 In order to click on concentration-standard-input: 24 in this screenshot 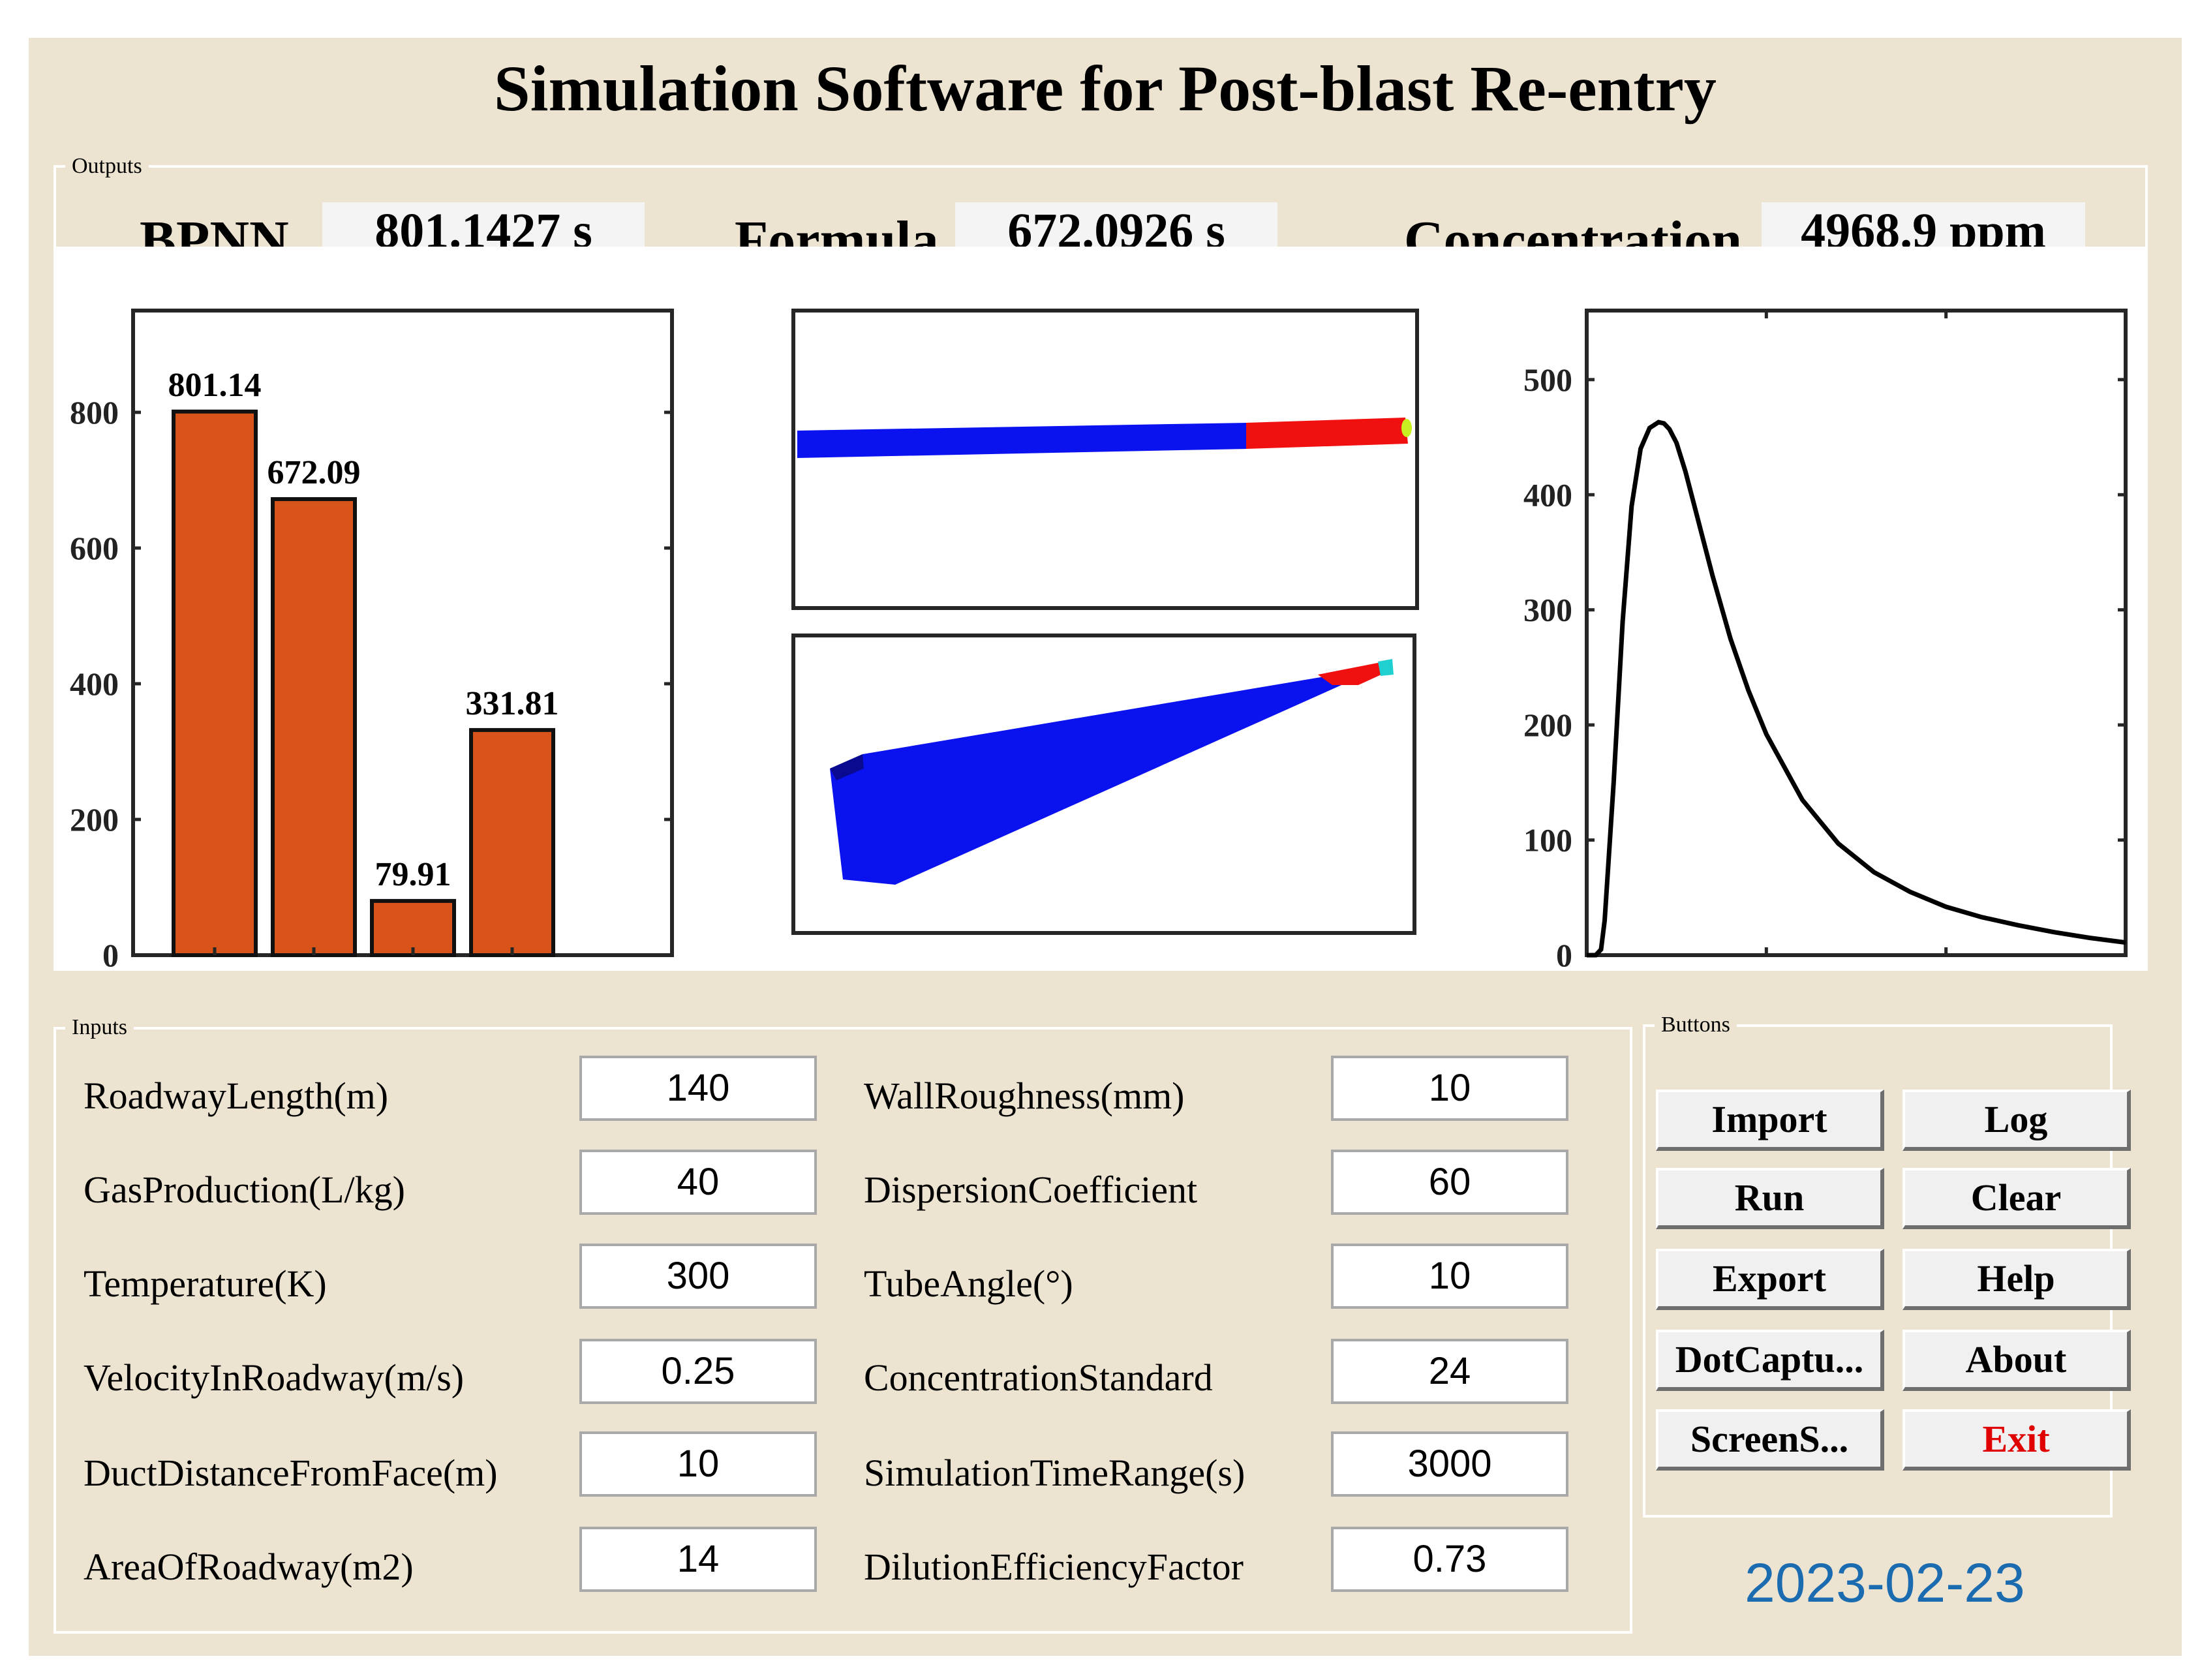, I will do `click(1449, 1371)`.